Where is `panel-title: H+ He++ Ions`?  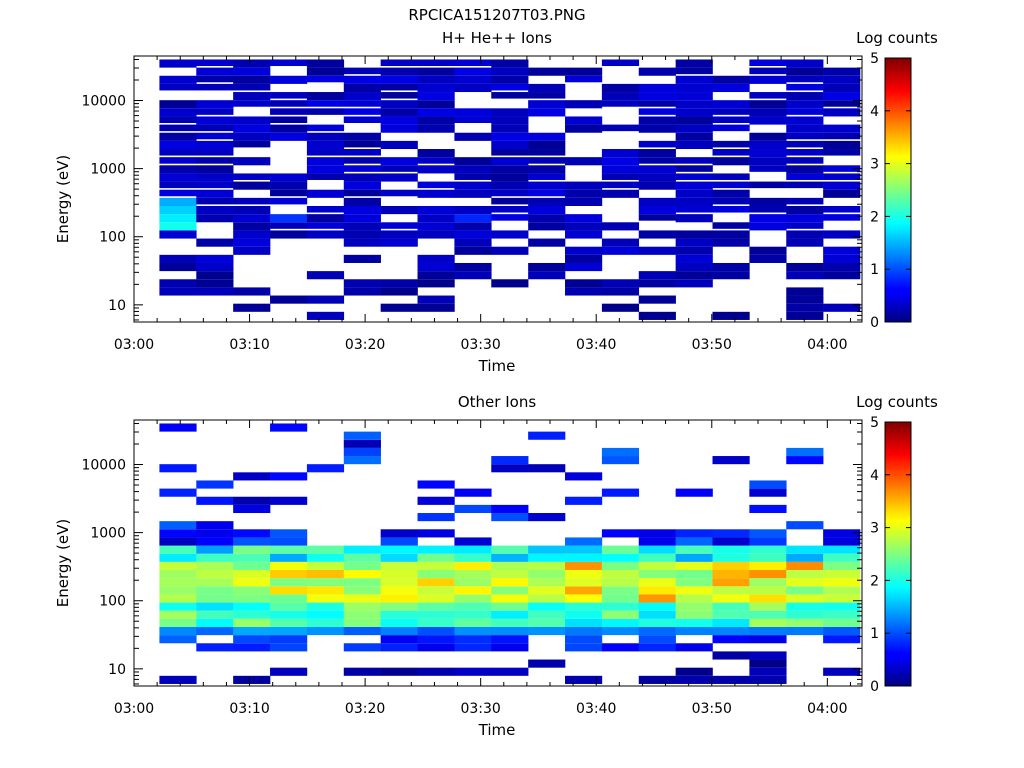 panel-title: H+ He++ Ions is located at coordinates (497, 38).